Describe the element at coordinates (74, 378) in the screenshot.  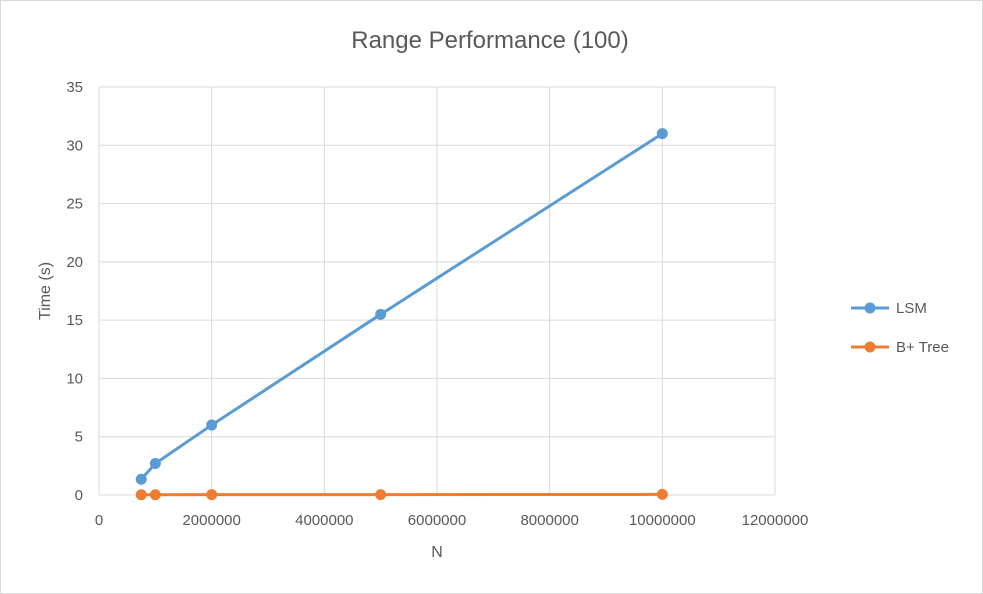
I see `y-tick-label: 10` at that location.